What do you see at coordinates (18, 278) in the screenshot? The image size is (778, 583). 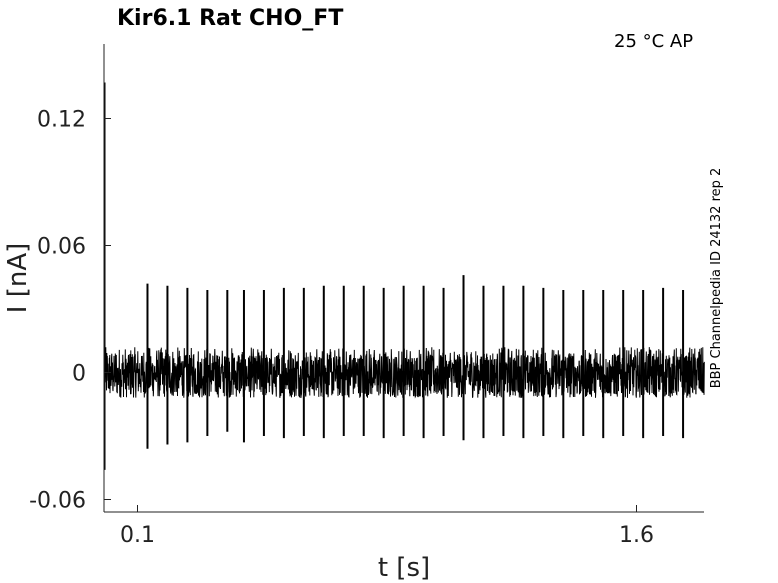 I see `y-axis-label: I [nA]` at bounding box center [18, 278].